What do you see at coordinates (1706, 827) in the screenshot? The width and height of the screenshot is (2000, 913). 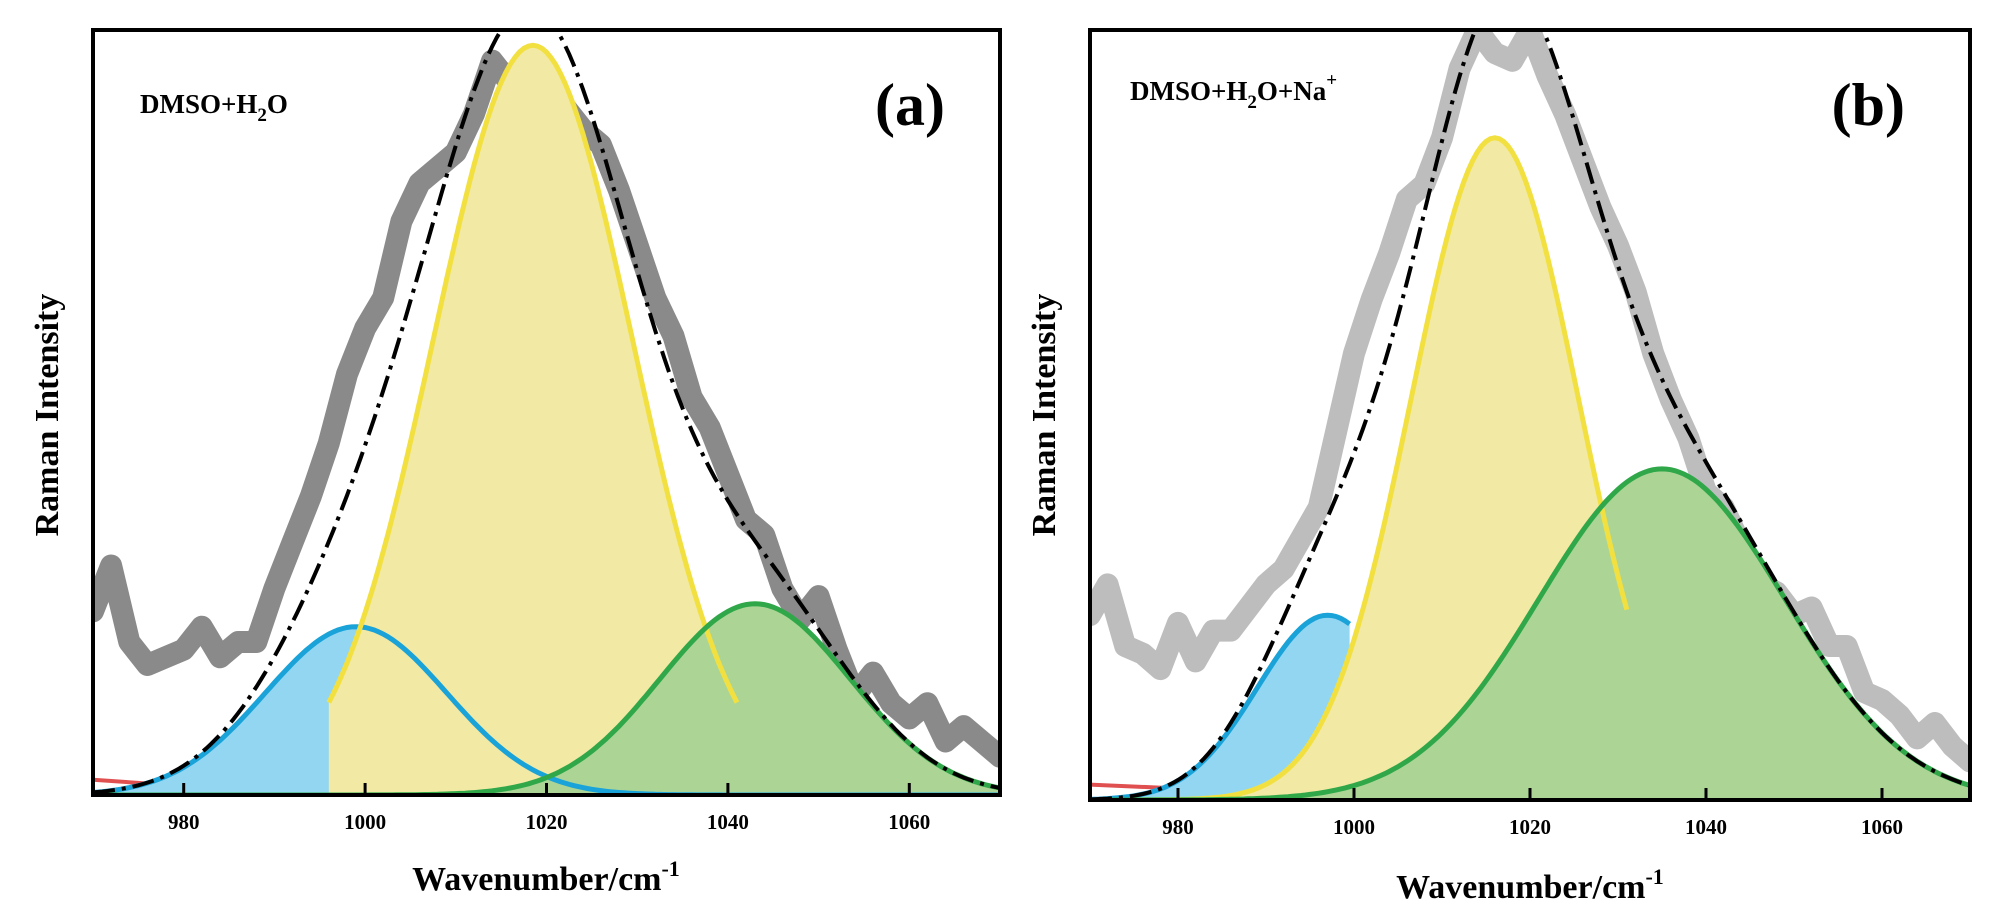 I see `panel-b-x-tick-label-1040: 1040` at bounding box center [1706, 827].